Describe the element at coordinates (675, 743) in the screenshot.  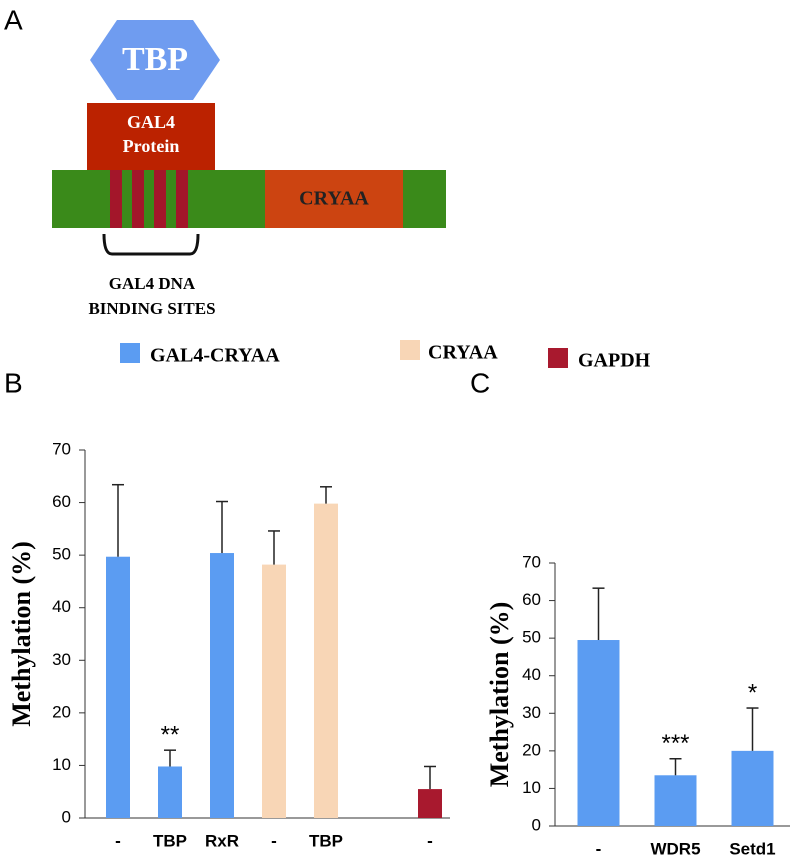
I see `significance: ***` at that location.